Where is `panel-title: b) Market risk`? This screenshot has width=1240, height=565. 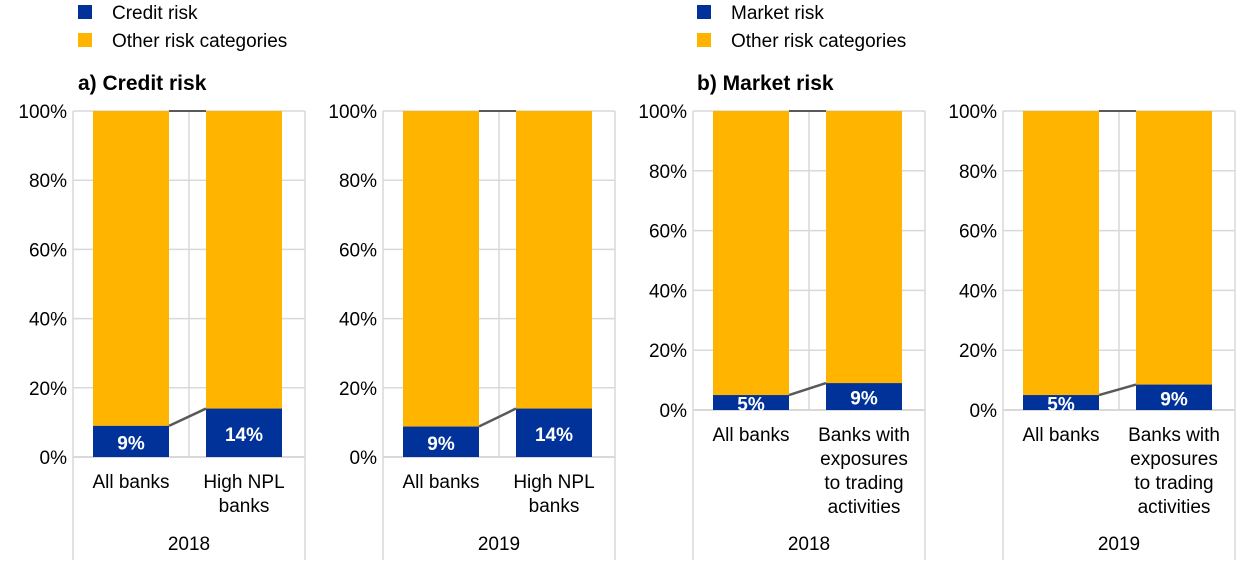
panel-title: b) Market risk is located at coordinates (765, 83).